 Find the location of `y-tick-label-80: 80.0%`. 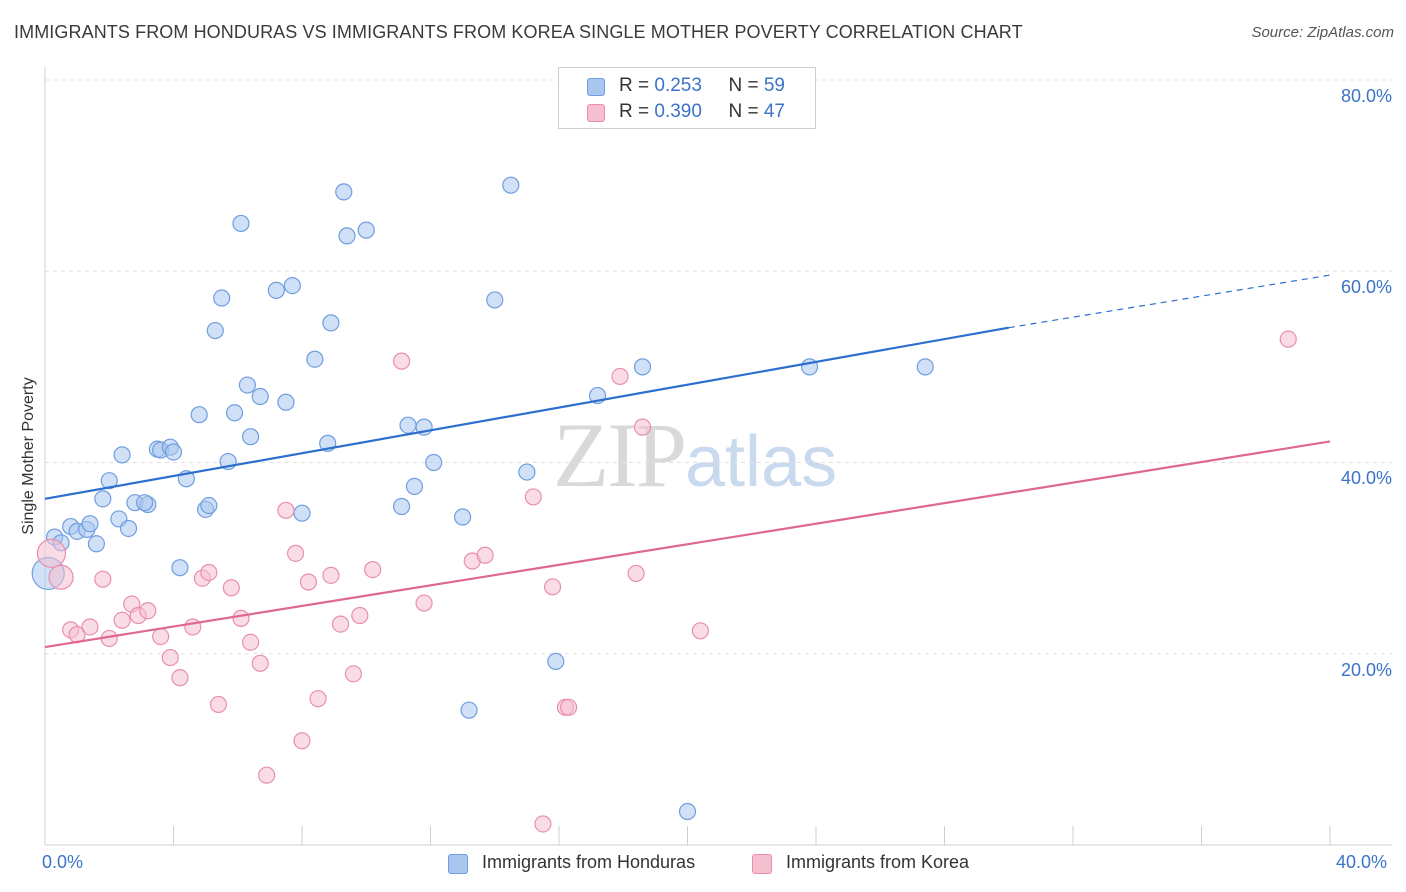

y-tick-label-80: 80.0% is located at coordinates (1366, 96).